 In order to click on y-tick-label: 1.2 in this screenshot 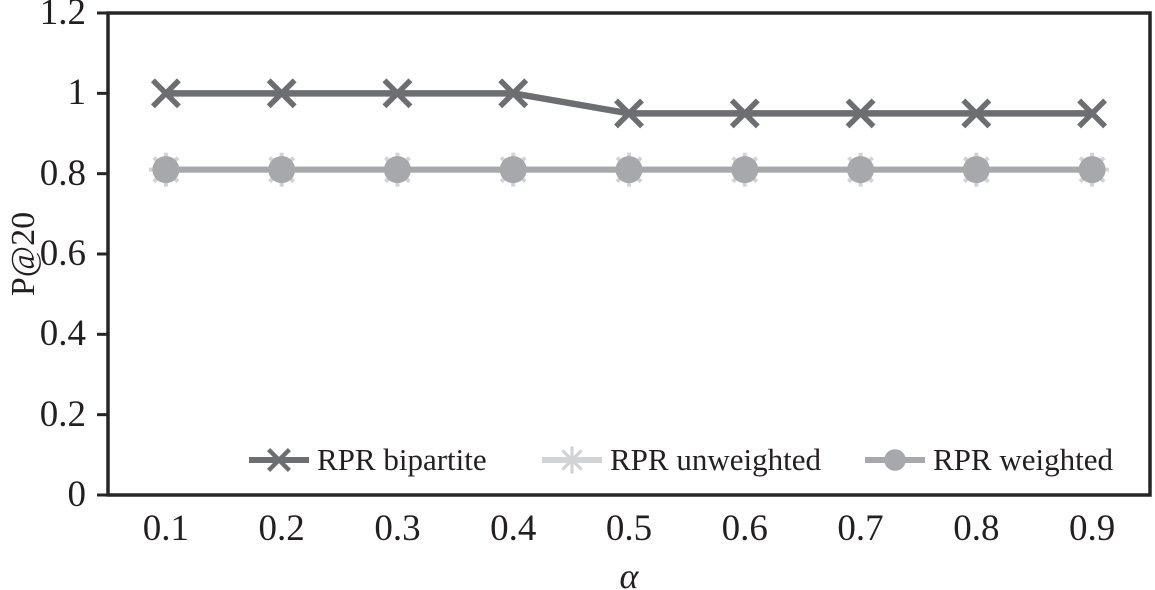, I will do `click(62, 16)`.